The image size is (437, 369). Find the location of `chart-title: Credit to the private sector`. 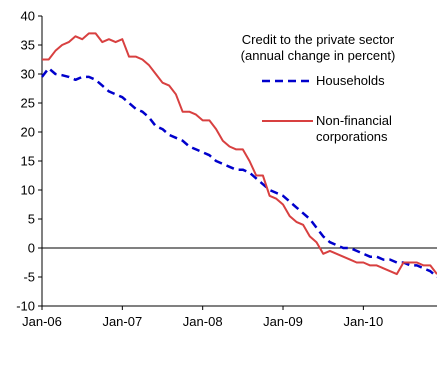

chart-title: Credit to the private sector is located at coordinates (318, 39).